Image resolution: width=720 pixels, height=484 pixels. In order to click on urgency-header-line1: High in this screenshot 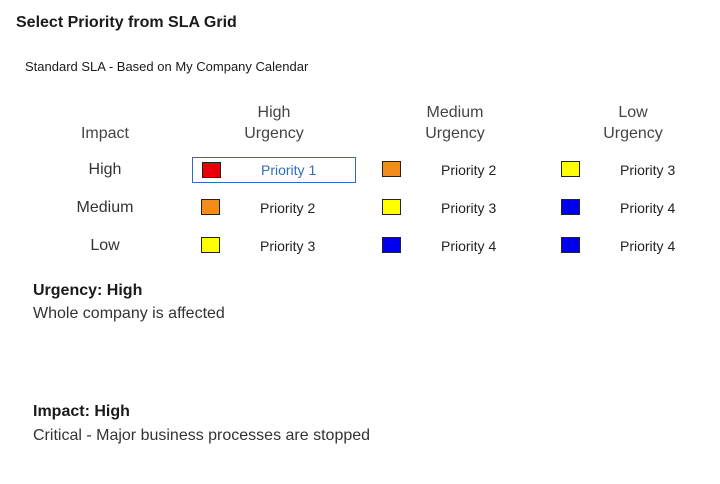, I will do `click(274, 112)`.